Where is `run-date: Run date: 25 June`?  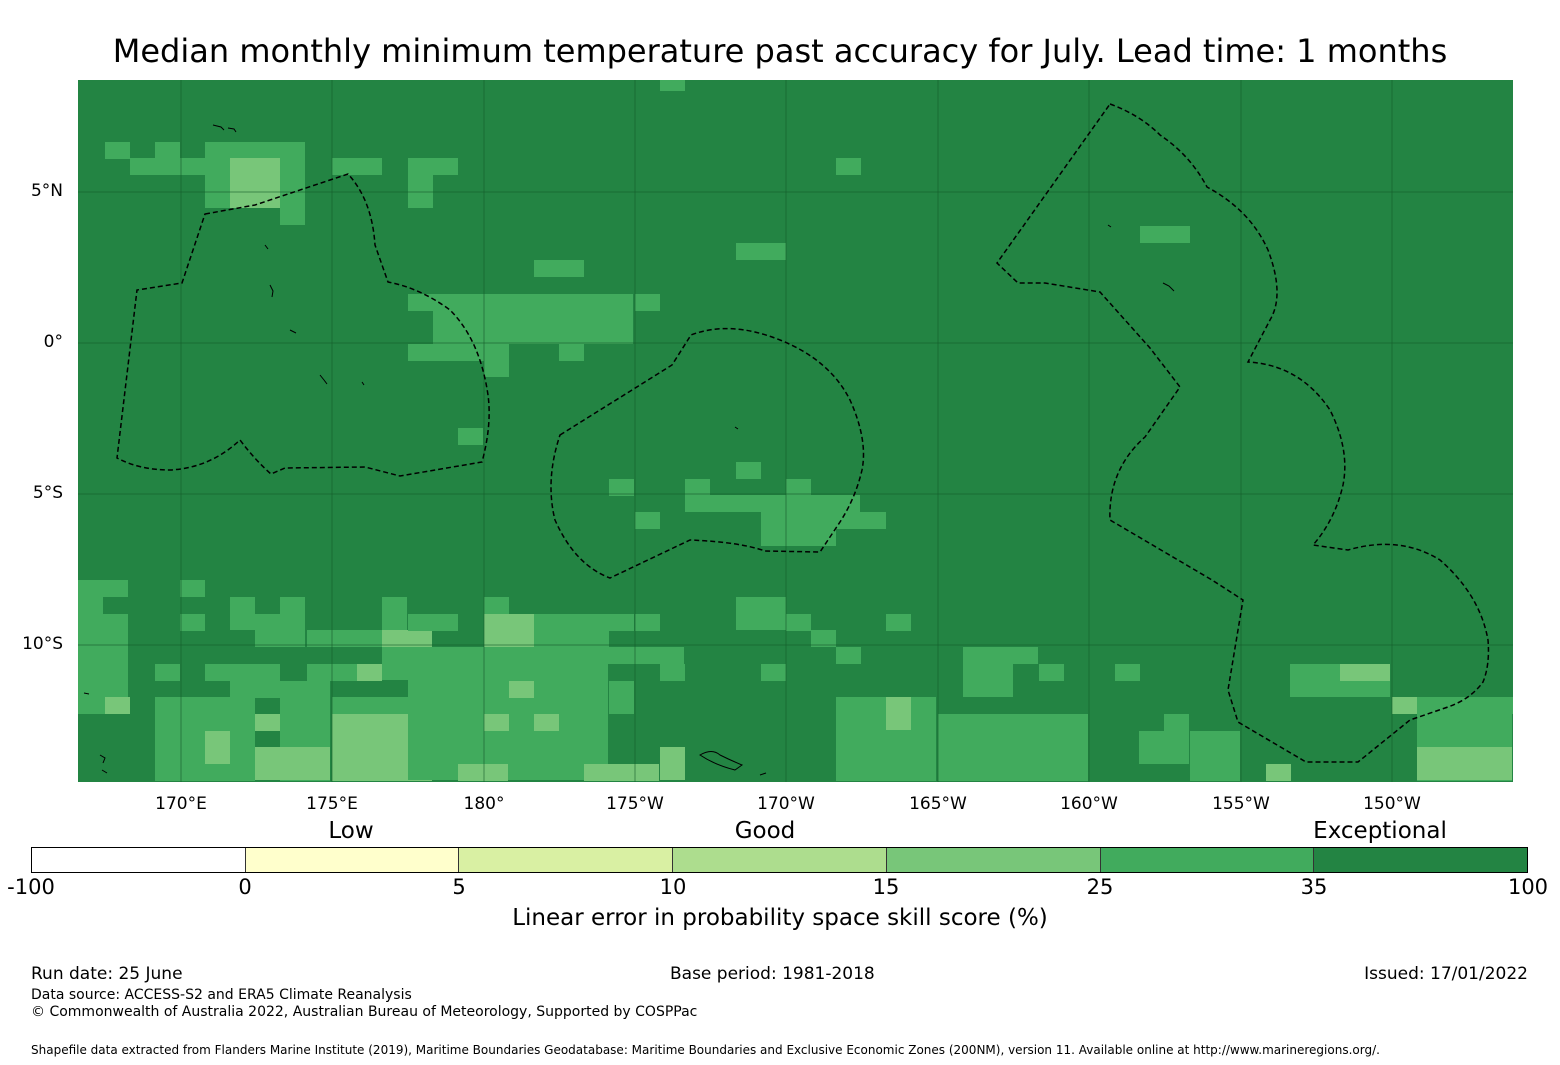
run-date: Run date: 25 June is located at coordinates (107, 974).